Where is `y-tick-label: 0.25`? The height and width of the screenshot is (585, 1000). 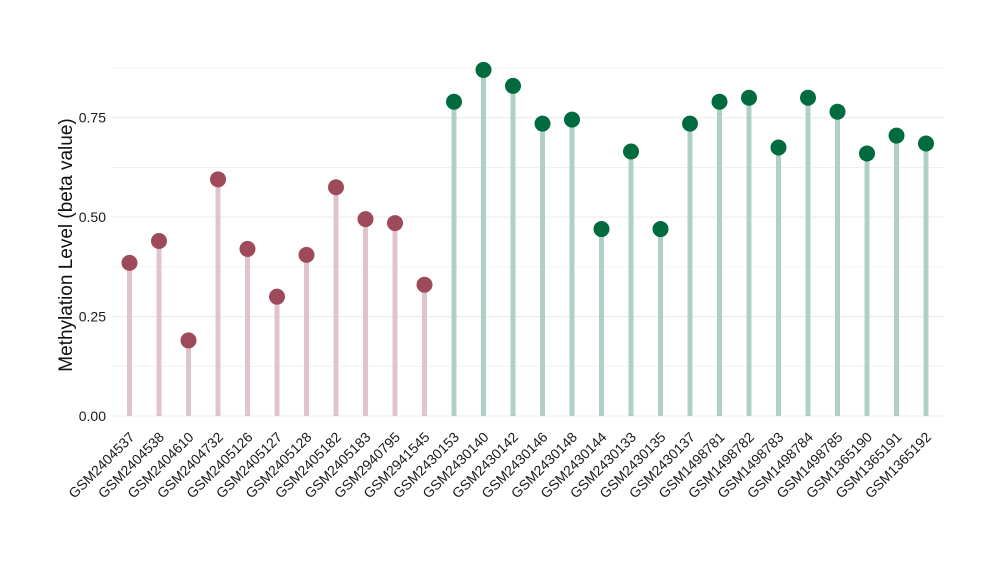 y-tick-label: 0.25 is located at coordinates (92, 317).